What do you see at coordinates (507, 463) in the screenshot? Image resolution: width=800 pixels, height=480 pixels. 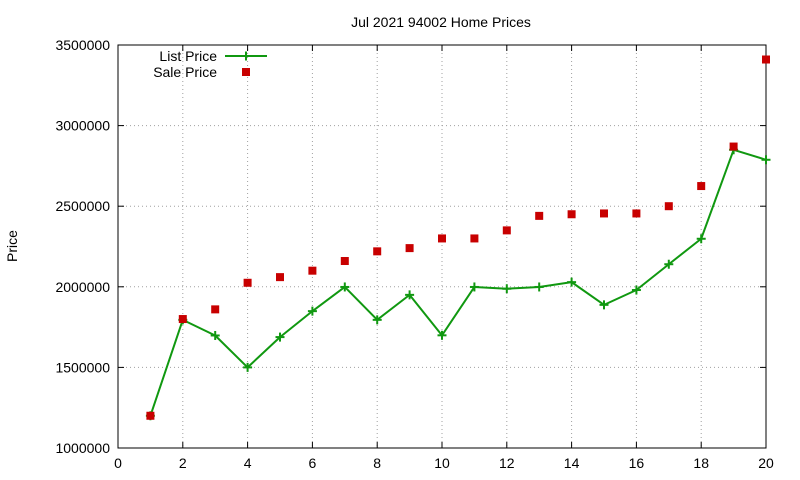 I see `x-tick-label: 12` at bounding box center [507, 463].